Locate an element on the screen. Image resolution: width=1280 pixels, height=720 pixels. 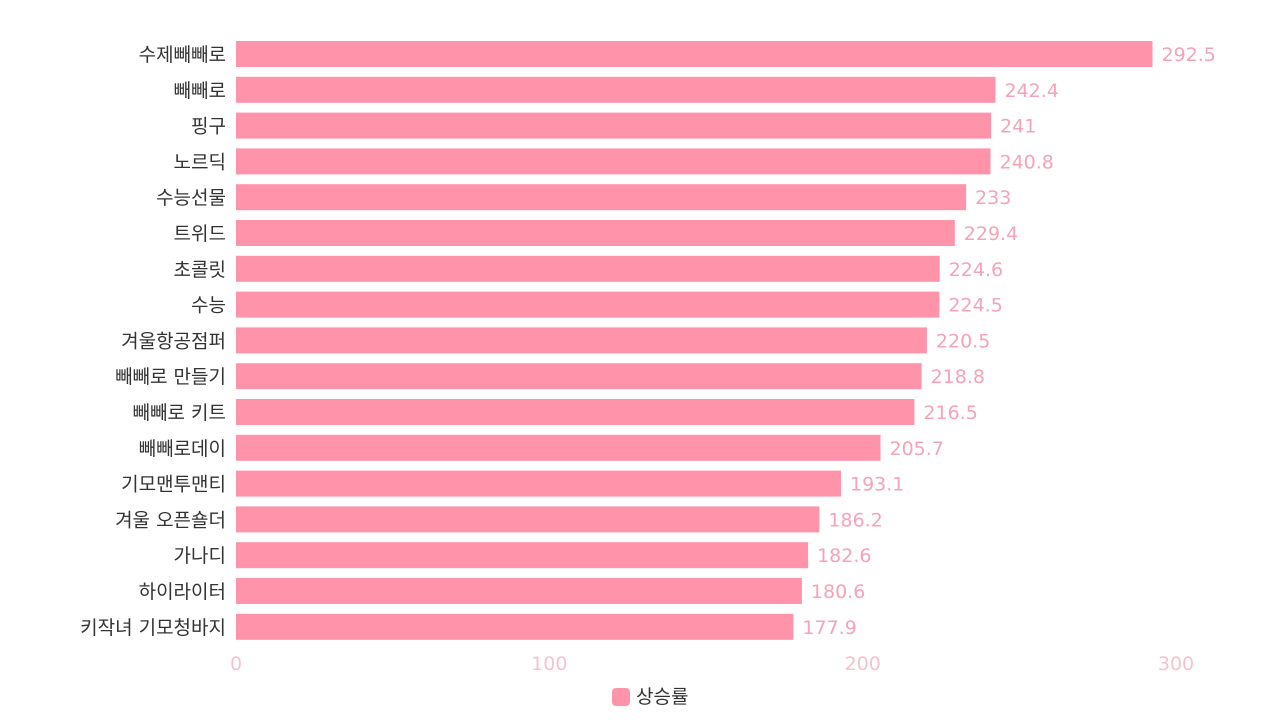
legend: 상승률 is located at coordinates (650, 697).